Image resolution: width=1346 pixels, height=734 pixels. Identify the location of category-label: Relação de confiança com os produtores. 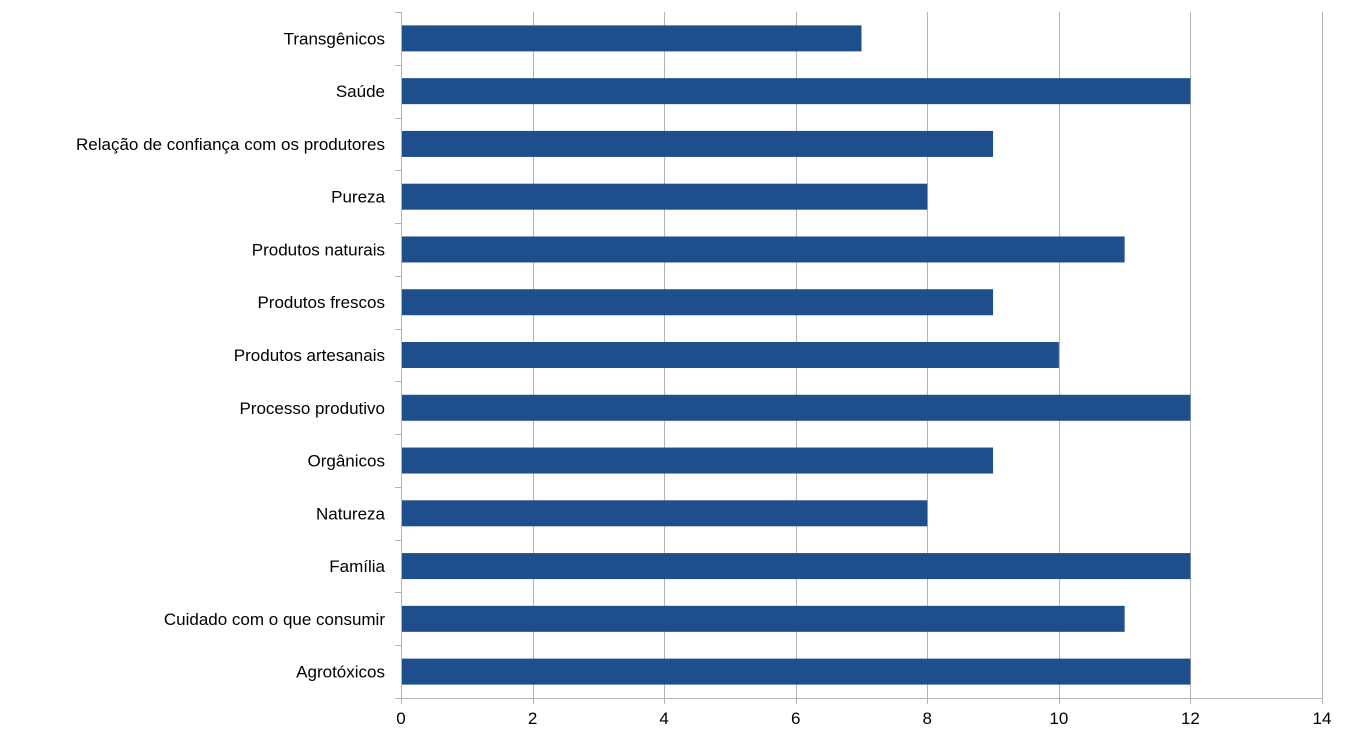
(230, 144).